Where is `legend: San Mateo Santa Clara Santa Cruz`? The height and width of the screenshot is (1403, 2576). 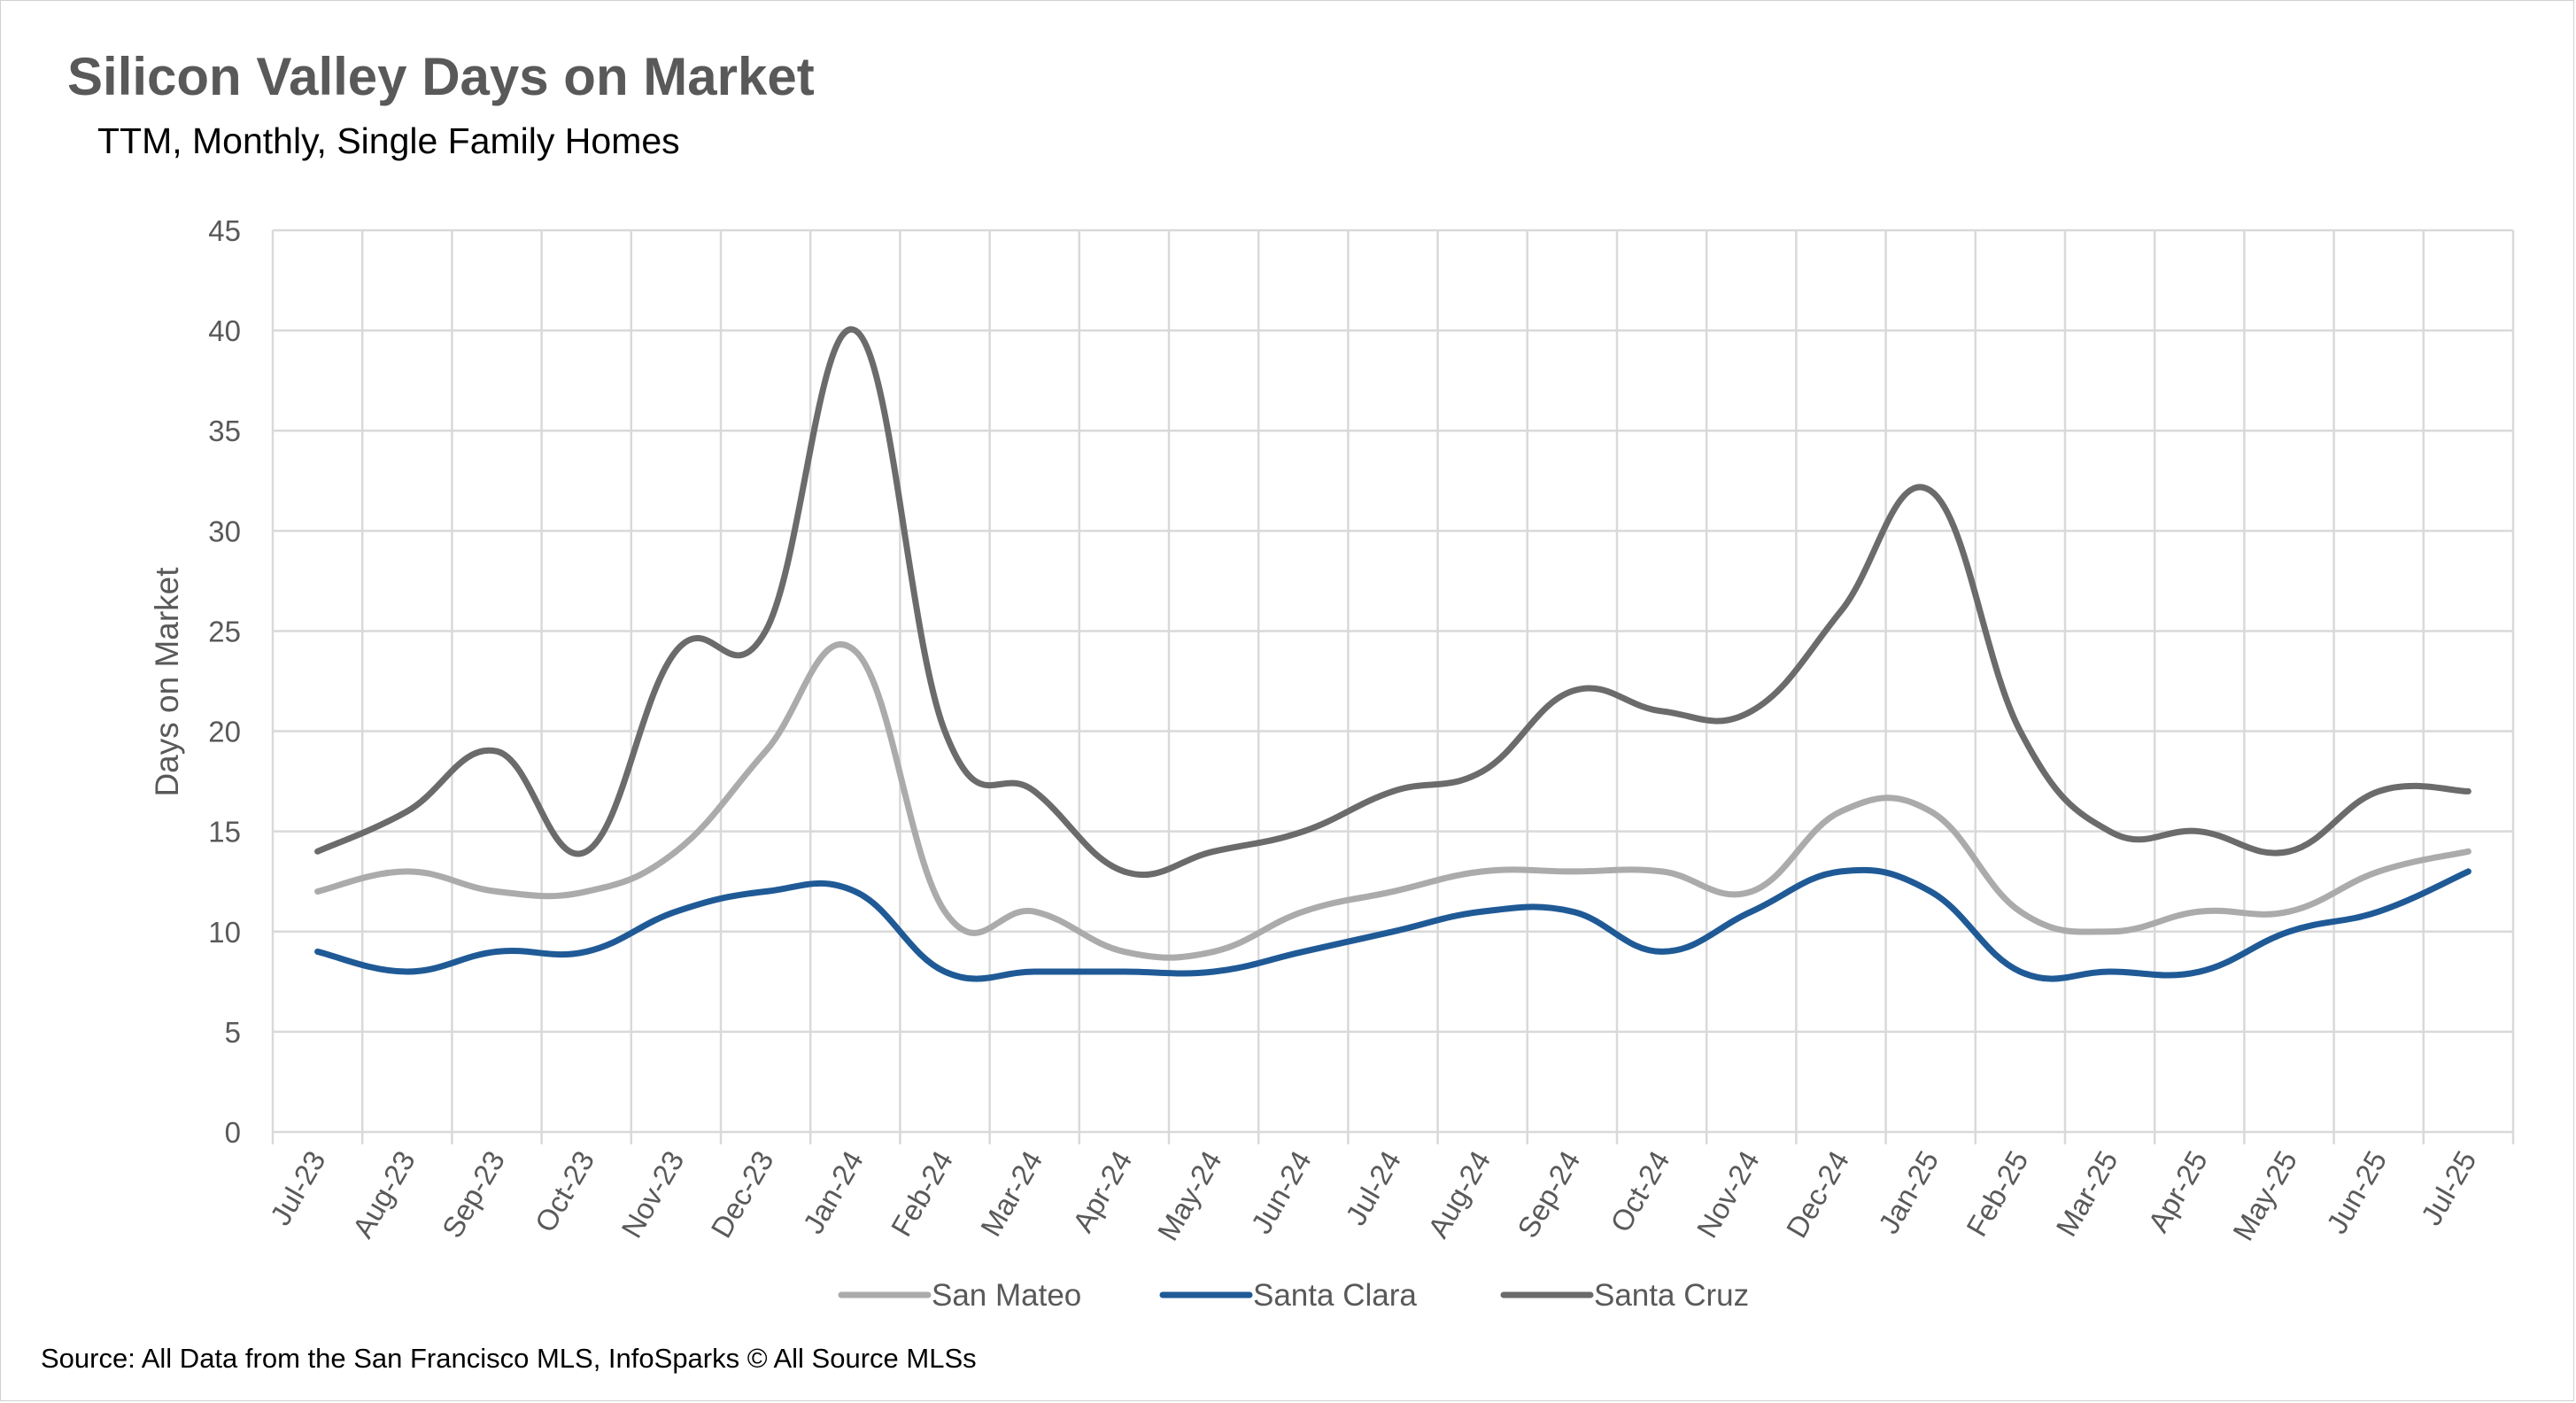
legend: San Mateo Santa Clara Santa Cruz is located at coordinates (1293, 1295).